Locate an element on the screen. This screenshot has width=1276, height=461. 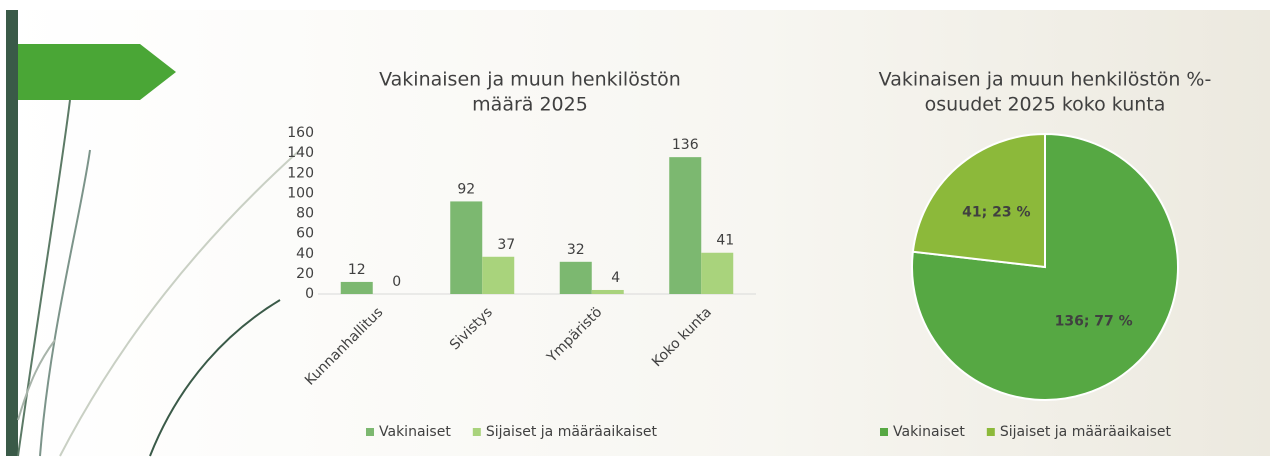
data-label: 32 is located at coordinates (576, 250).